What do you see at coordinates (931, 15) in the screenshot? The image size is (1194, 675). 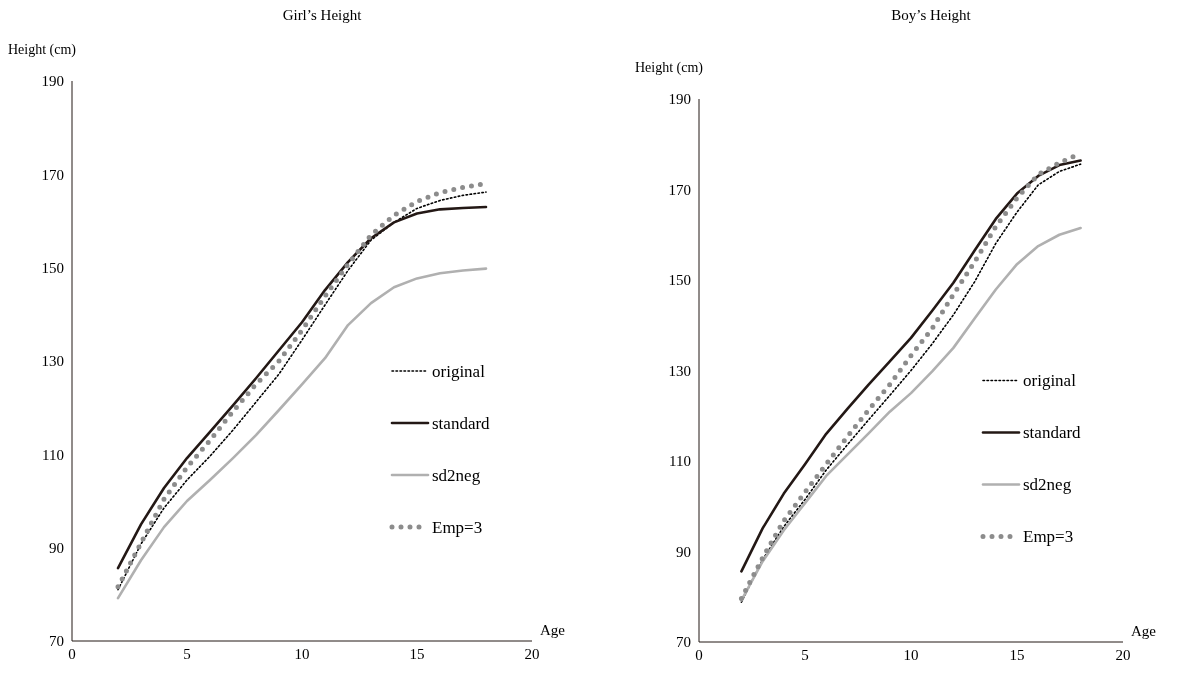 I see `chart-title: Boy’s Height` at bounding box center [931, 15].